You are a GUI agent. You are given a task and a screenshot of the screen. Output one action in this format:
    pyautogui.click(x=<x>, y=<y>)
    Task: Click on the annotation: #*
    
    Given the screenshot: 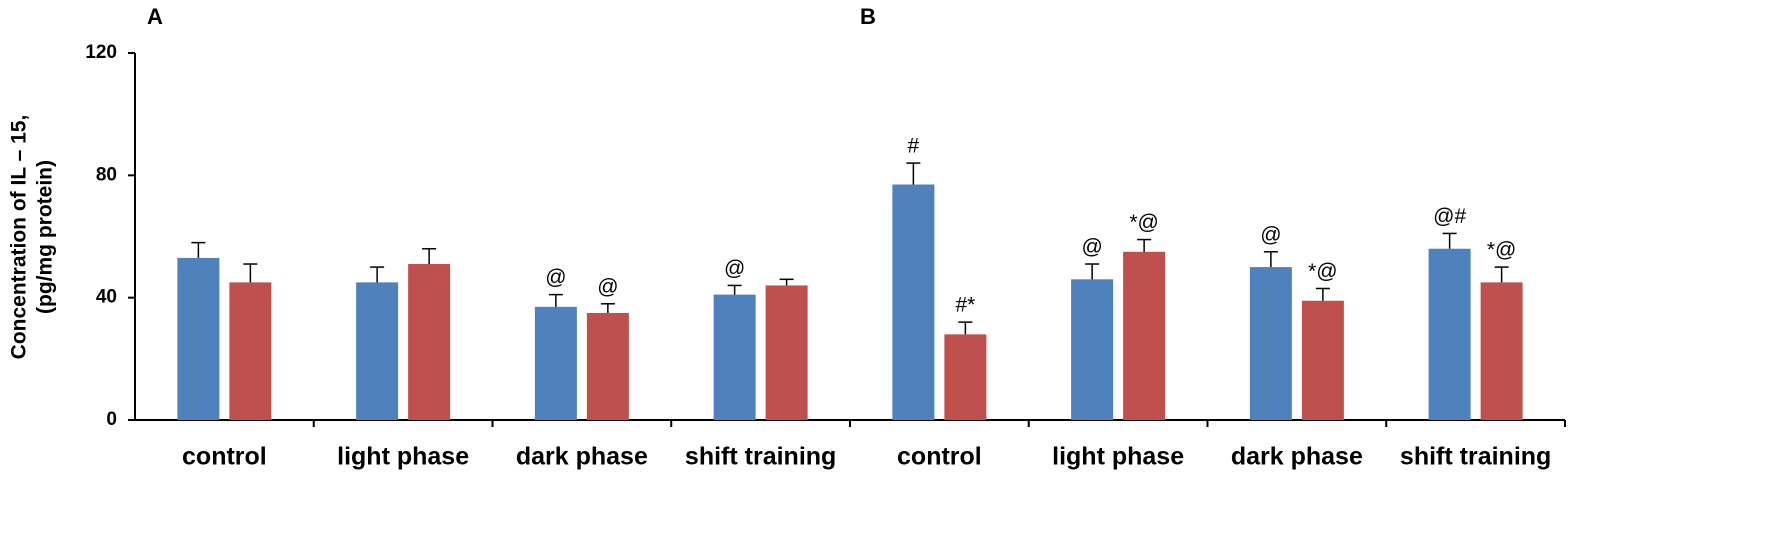 What is the action you would take?
    pyautogui.click(x=965, y=305)
    